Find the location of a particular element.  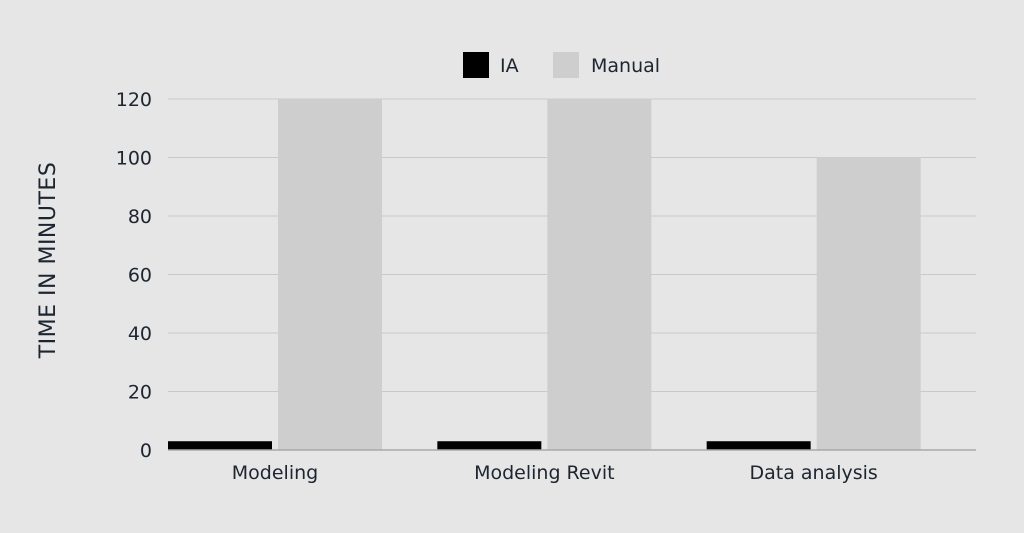

bar-manual-modeling-revit is located at coordinates (599, 274).